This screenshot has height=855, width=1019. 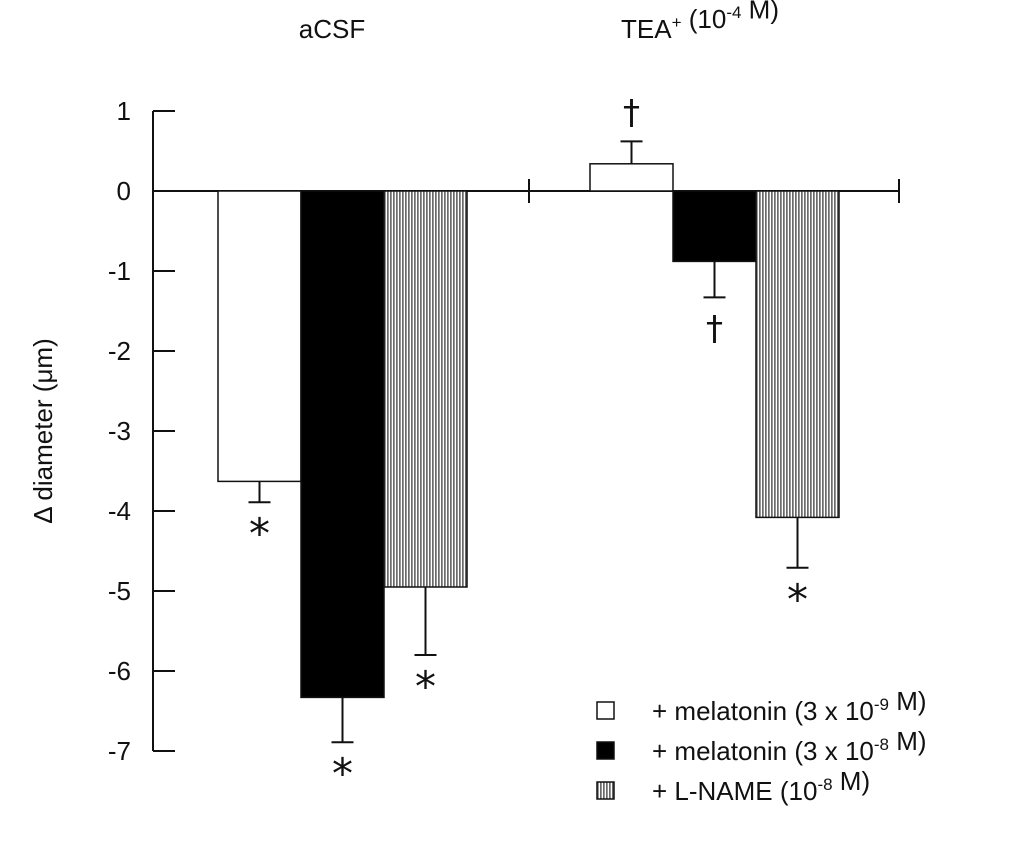 I want to click on group-label: aCSF, so click(x=332, y=29).